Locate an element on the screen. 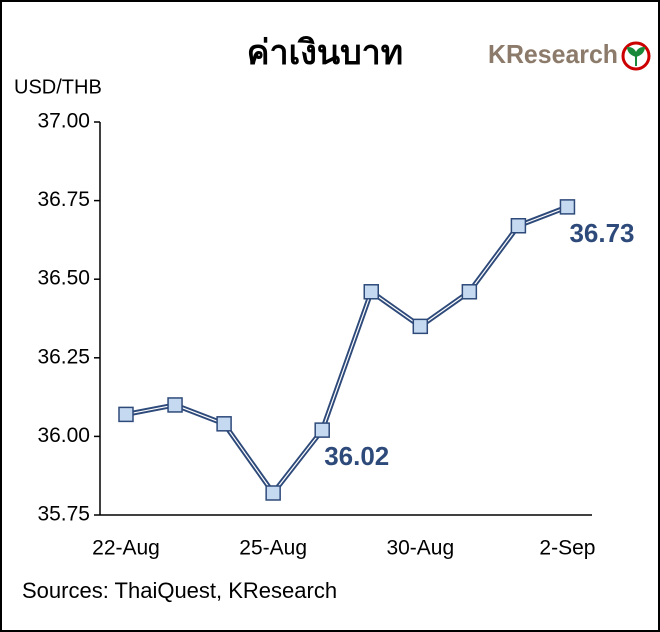 Image resolution: width=660 pixels, height=632 pixels. x-tick-label: 25-Aug is located at coordinates (273, 548).